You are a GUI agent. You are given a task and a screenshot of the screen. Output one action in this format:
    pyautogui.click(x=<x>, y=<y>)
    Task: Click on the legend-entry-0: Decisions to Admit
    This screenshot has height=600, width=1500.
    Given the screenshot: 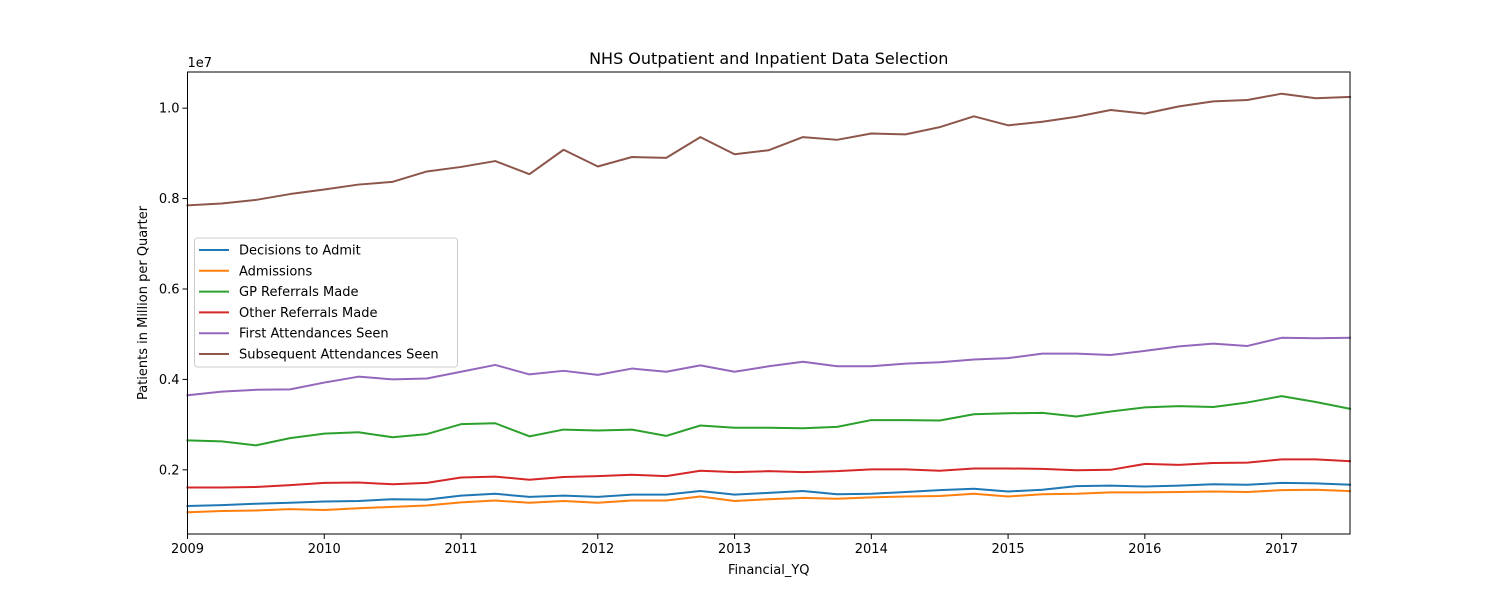 What is the action you would take?
    pyautogui.click(x=300, y=251)
    